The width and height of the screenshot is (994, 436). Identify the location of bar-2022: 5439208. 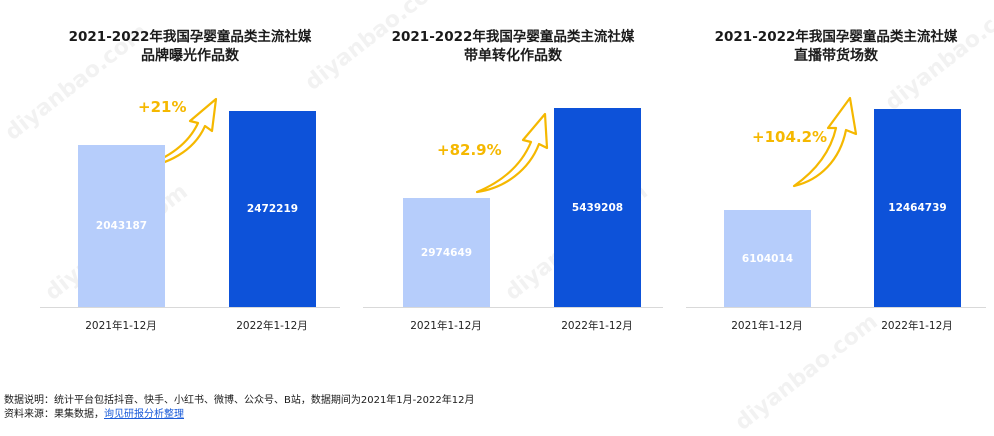
(597, 207).